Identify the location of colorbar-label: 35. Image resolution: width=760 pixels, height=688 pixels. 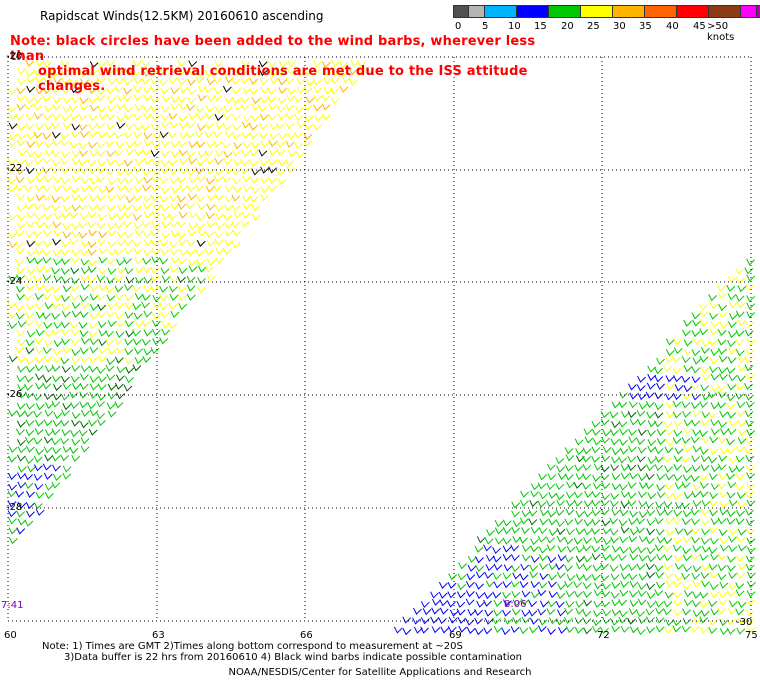
(645, 26).